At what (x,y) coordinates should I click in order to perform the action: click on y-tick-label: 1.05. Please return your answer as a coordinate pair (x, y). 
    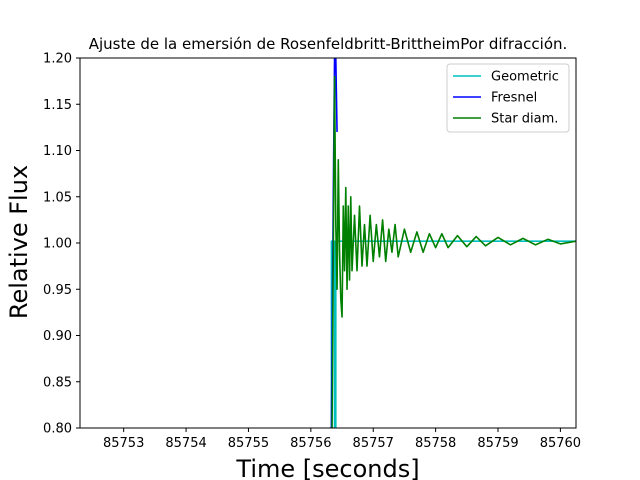
    Looking at the image, I should click on (57, 197).